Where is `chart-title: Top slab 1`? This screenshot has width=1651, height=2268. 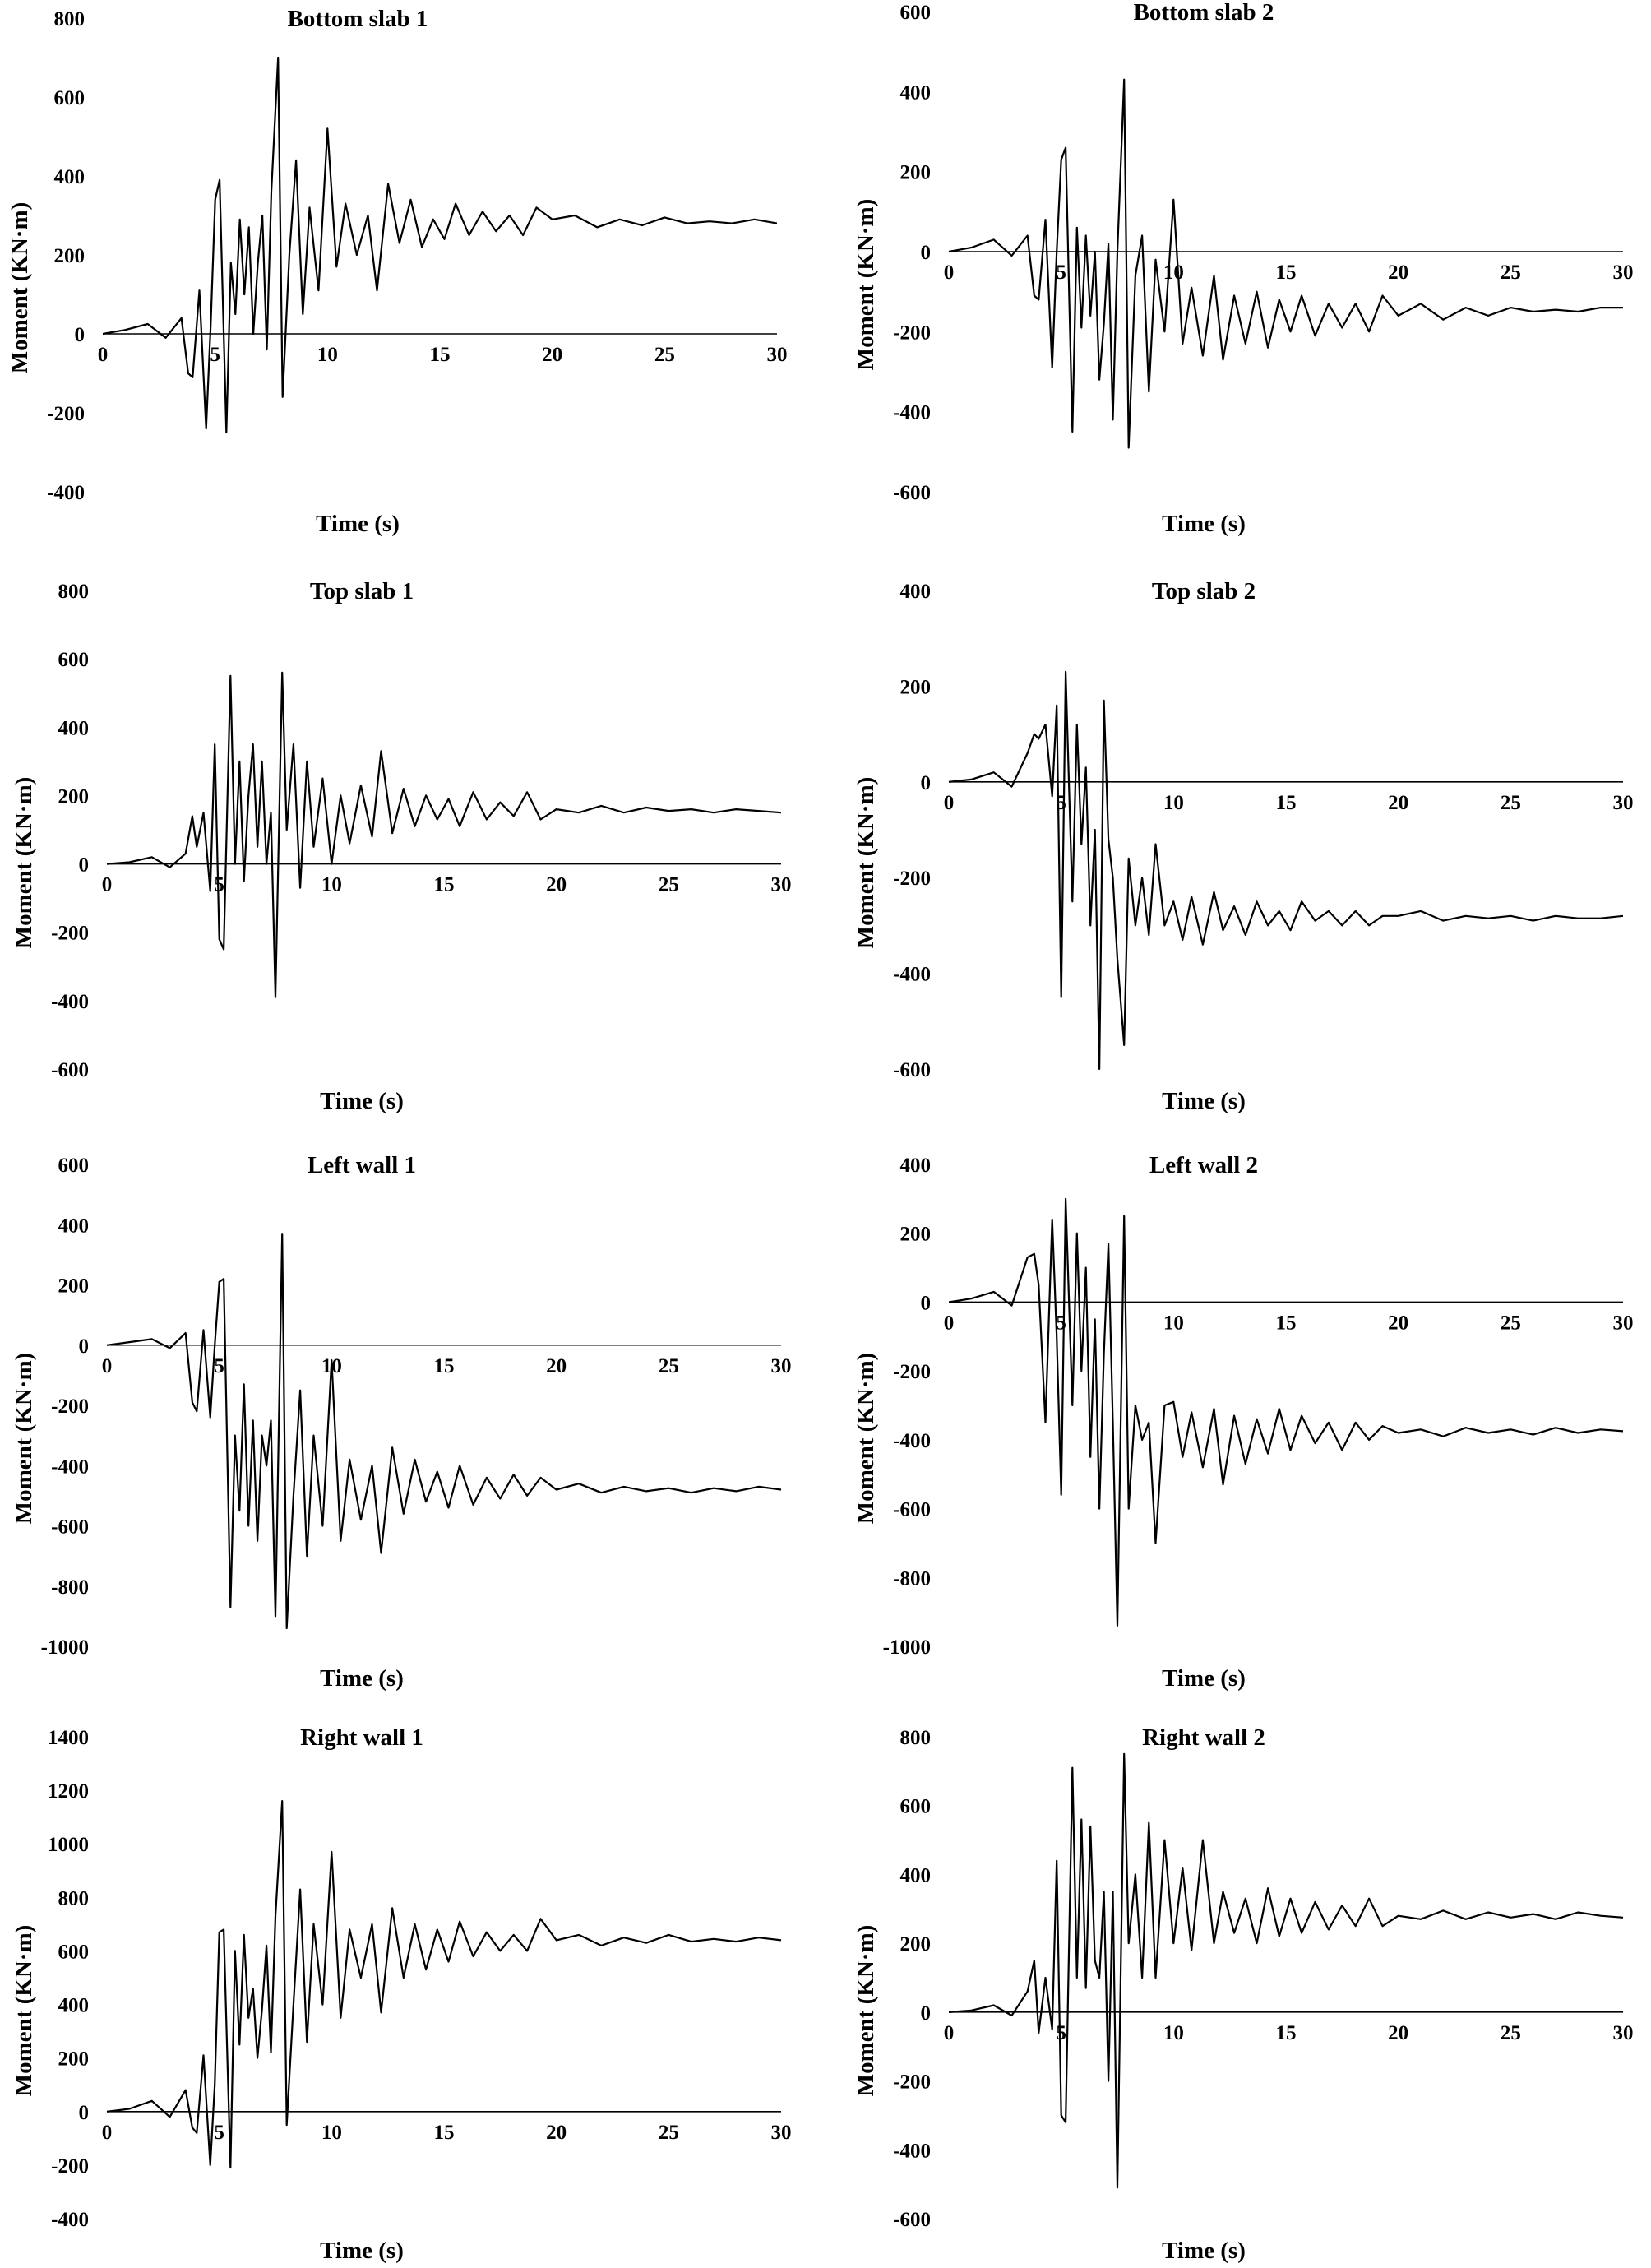
chart-title: Top slab 1 is located at coordinates (362, 591).